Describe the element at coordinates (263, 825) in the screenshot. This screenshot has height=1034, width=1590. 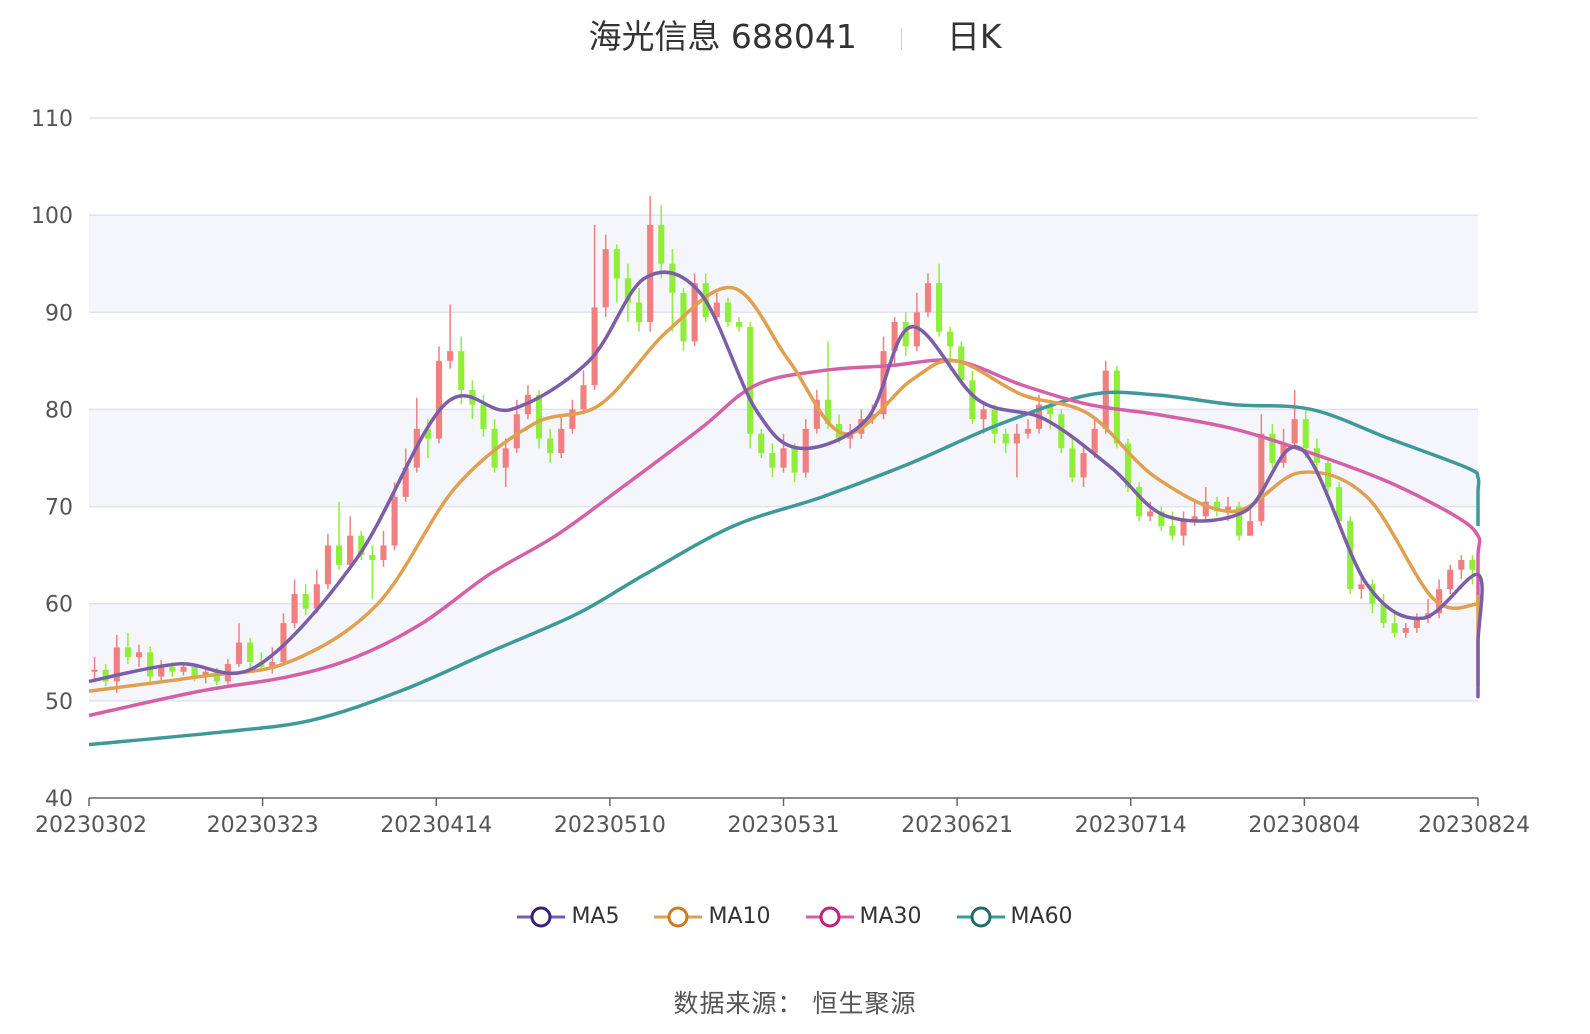
I see `x-tick-label: 20230323` at that location.